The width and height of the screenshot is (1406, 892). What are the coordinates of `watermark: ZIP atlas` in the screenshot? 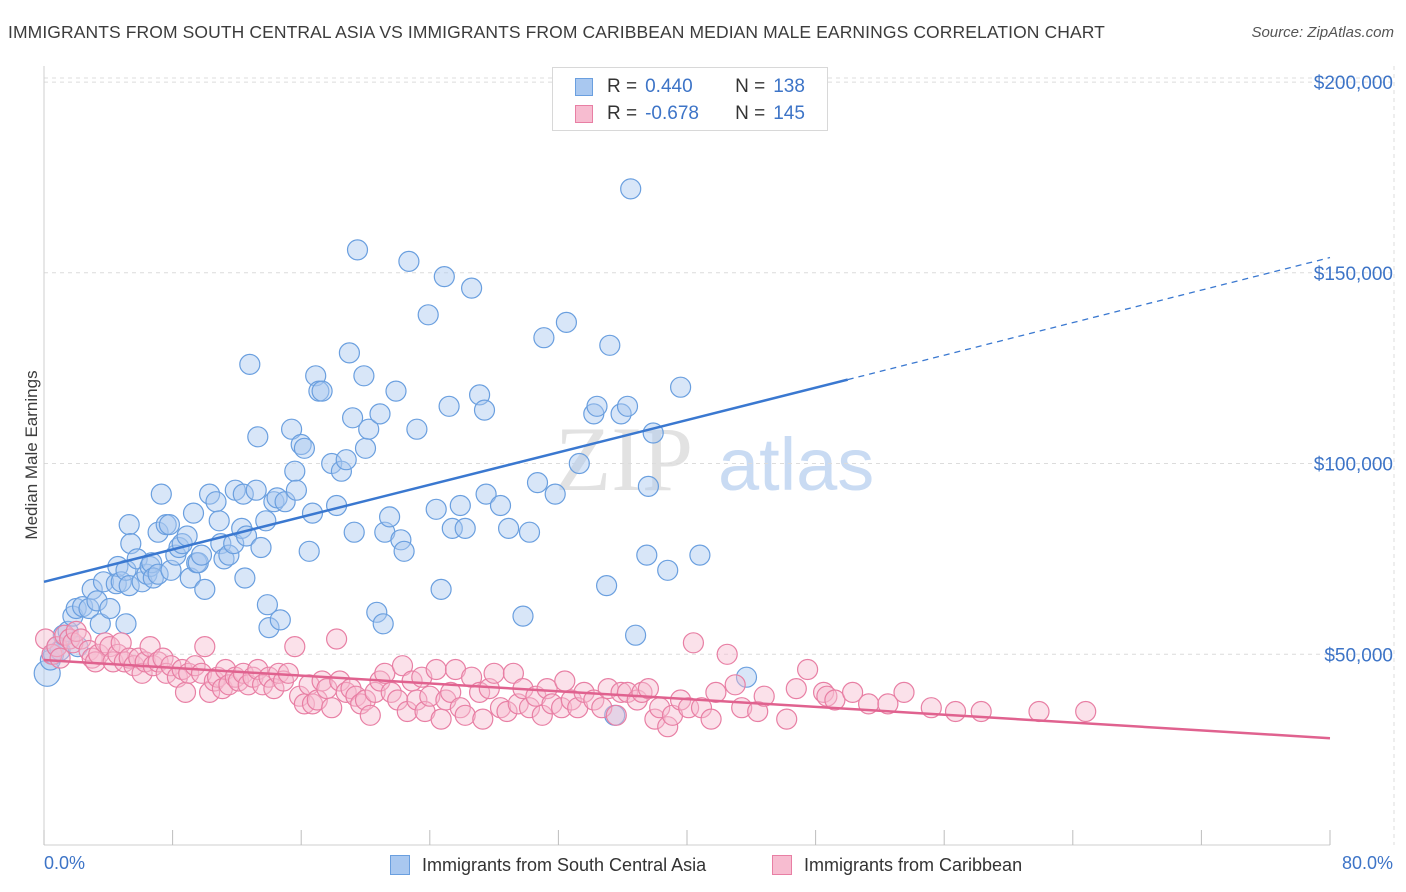 It's located at (714, 459).